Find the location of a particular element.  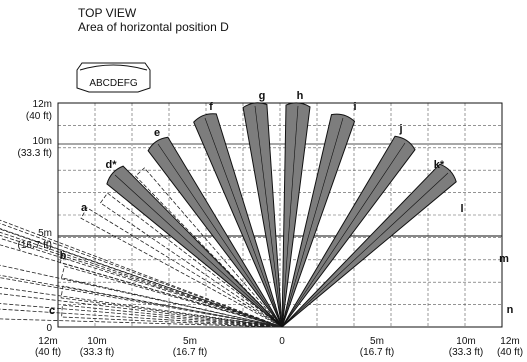

zone-label-h: h is located at coordinates (300, 96).